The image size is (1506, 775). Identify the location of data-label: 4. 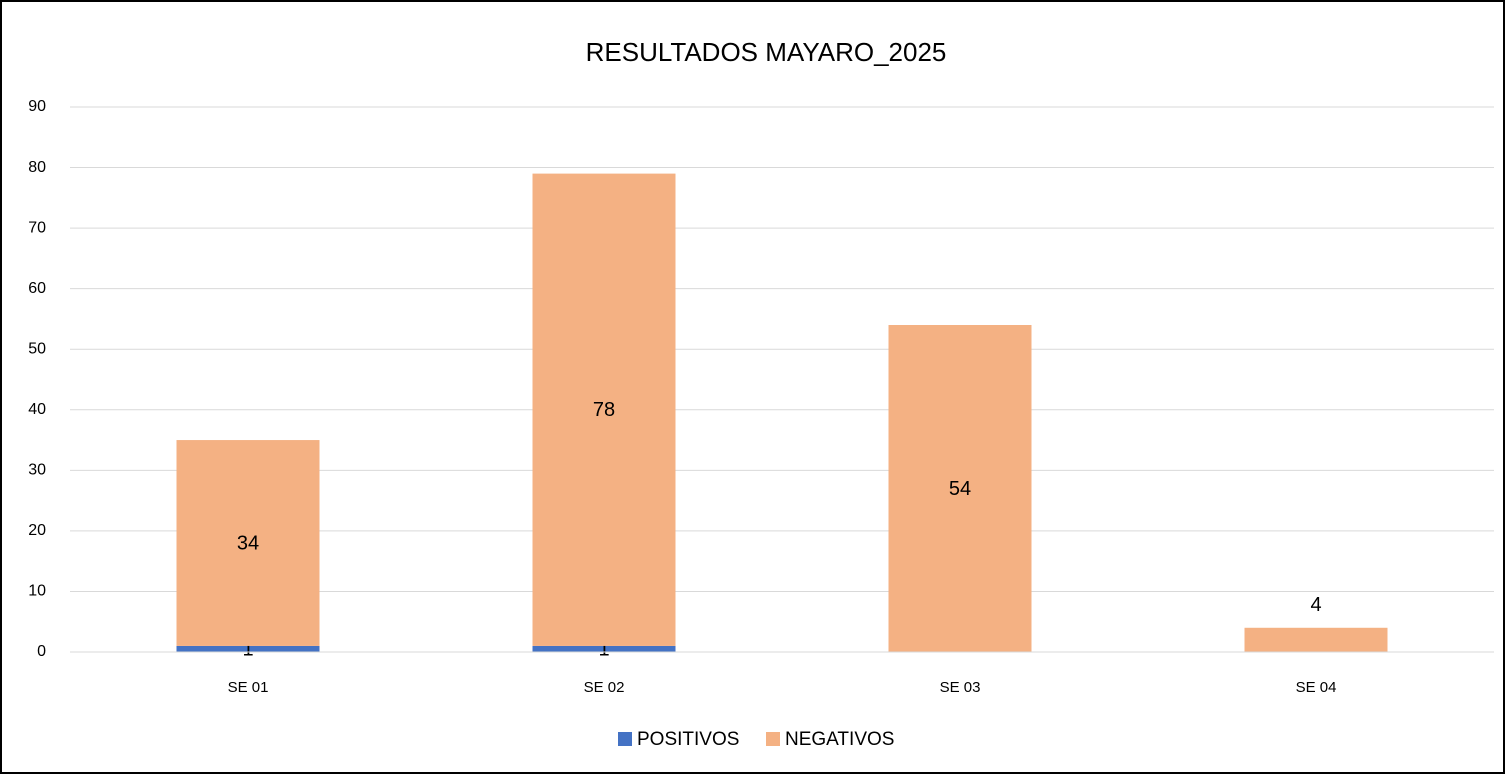
(1315, 605).